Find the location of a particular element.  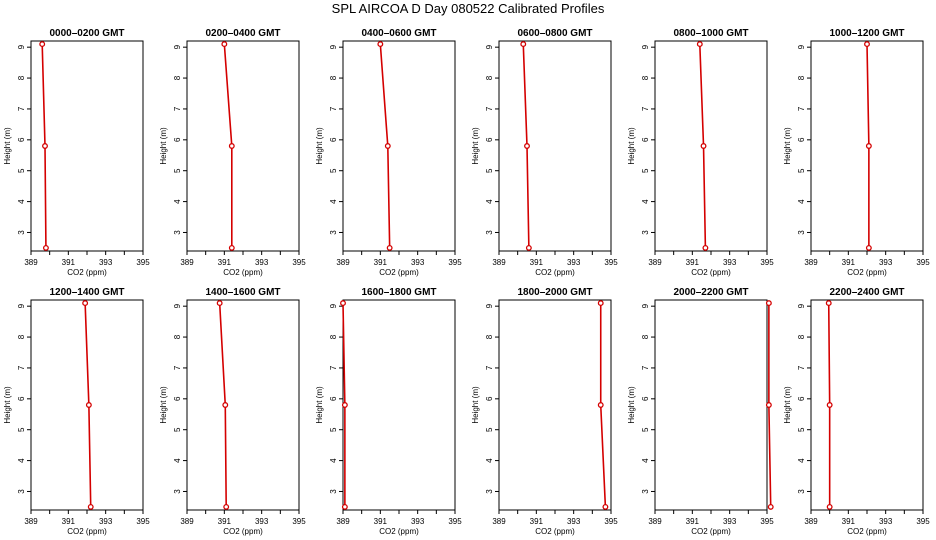

panel-title: 0800–1000 GMT is located at coordinates (710, 33).